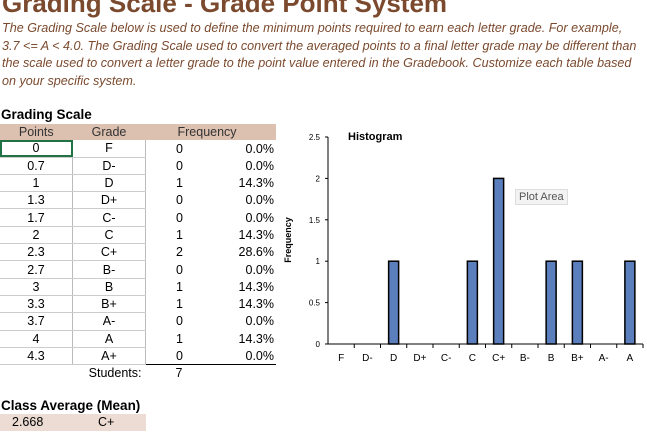 Image resolution: width=647 pixels, height=435 pixels. What do you see at coordinates (109, 356) in the screenshot?
I see `cell-grade: A+` at bounding box center [109, 356].